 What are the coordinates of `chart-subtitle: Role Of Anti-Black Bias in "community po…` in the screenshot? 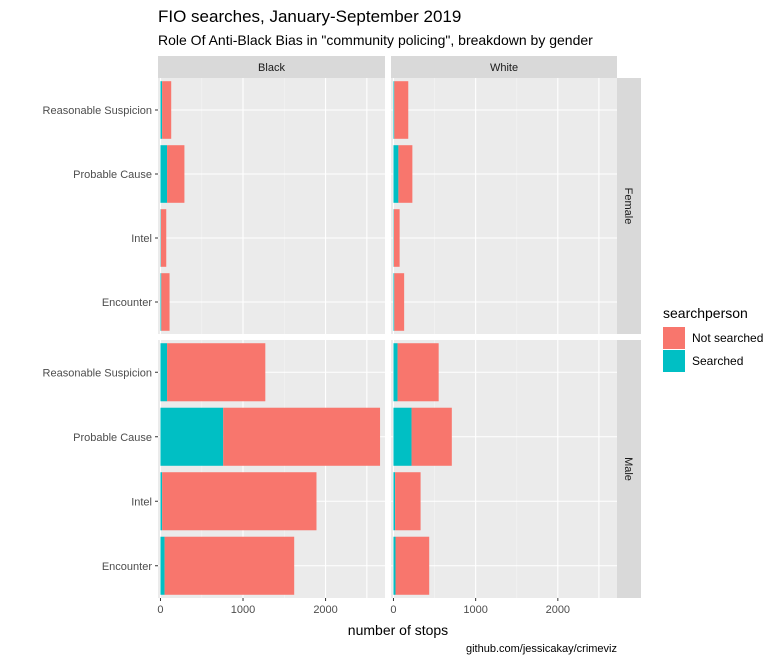 It's located at (375, 40).